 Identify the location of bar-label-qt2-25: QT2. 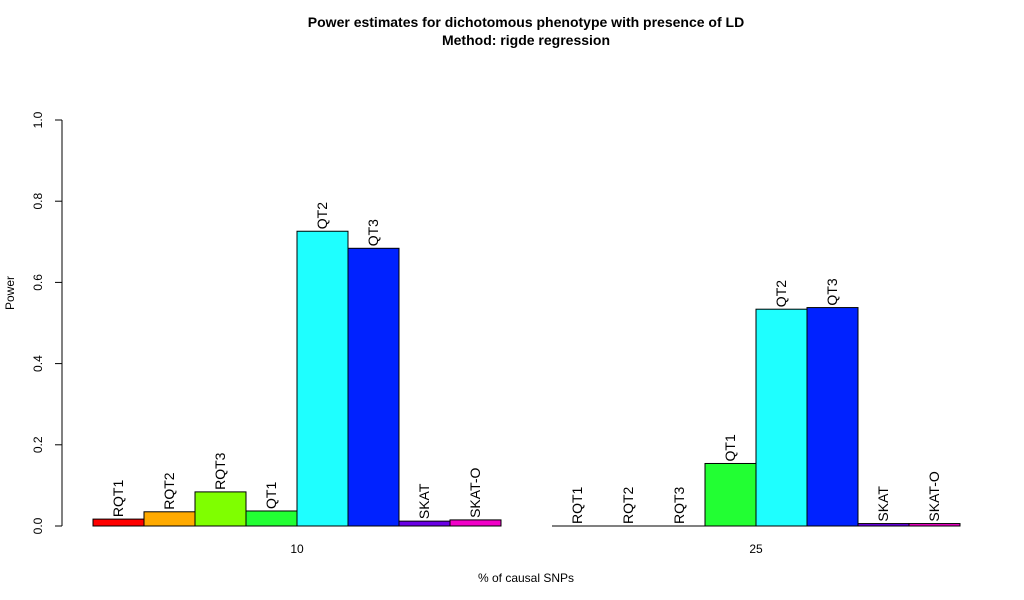
(781, 293).